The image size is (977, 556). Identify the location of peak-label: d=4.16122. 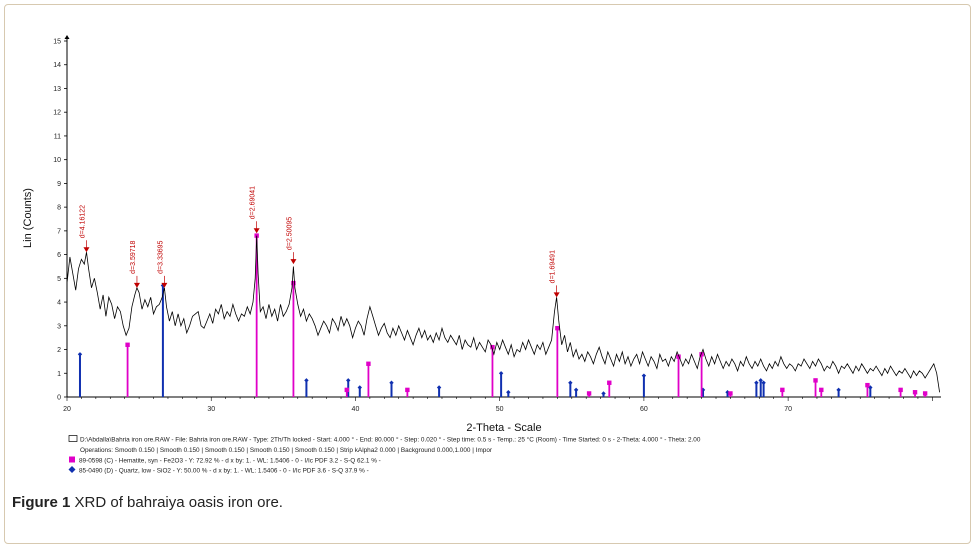
(82, 221).